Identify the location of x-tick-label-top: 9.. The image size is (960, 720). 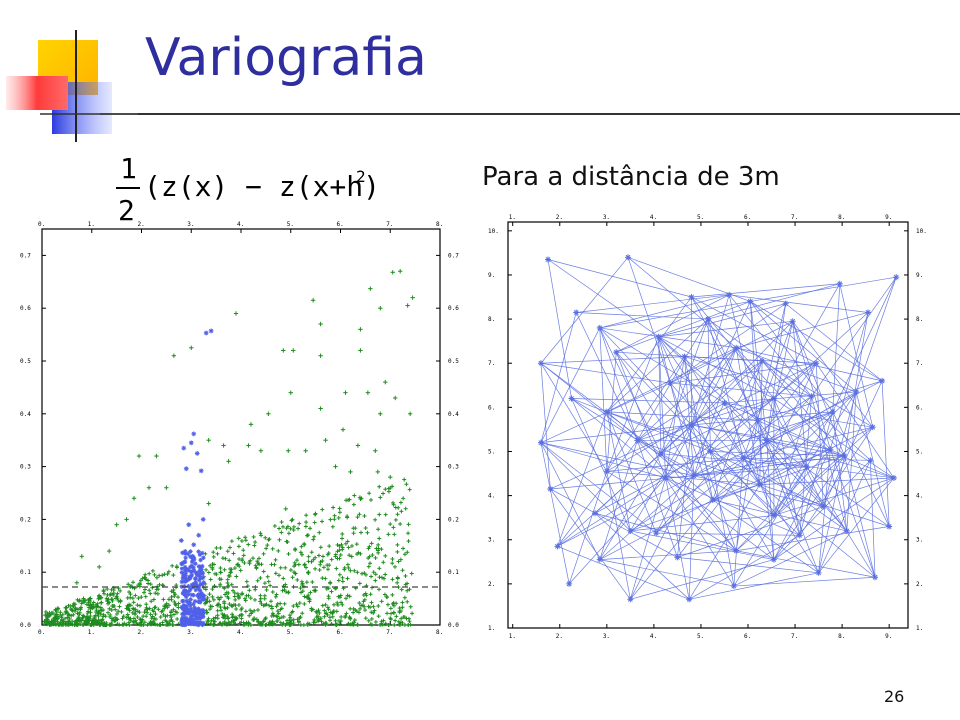
(888, 217).